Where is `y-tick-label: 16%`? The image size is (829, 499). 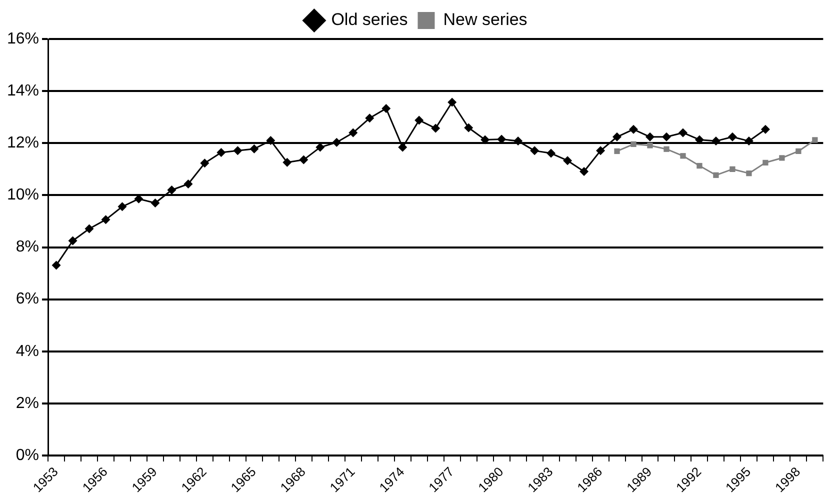
y-tick-label: 16% is located at coordinates (23, 39).